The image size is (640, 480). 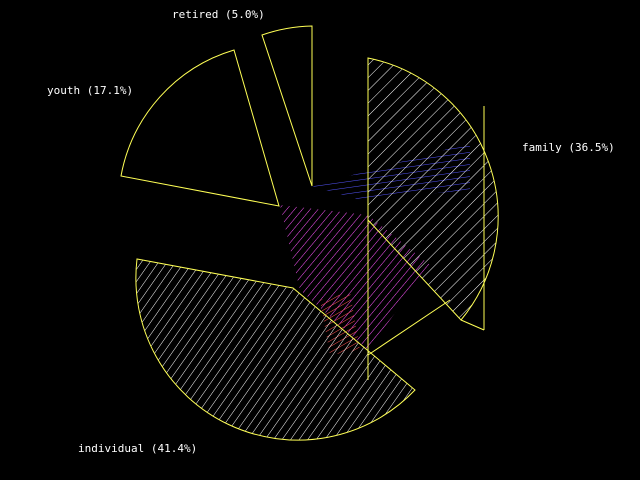 What do you see at coordinates (90, 90) in the screenshot?
I see `slice-label-youth: youth (17.1%)` at bounding box center [90, 90].